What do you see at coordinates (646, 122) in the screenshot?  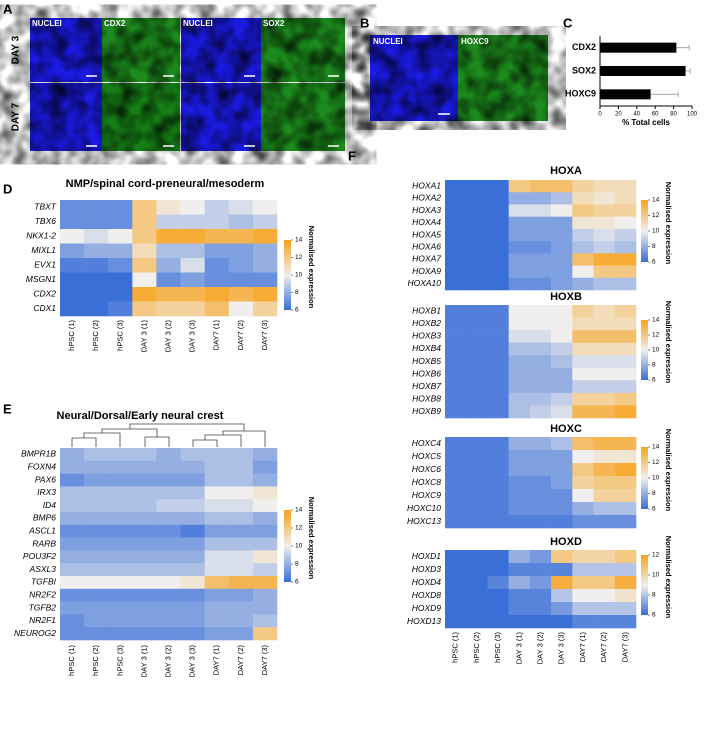 I see `x-axis-label: % Total cells` at bounding box center [646, 122].